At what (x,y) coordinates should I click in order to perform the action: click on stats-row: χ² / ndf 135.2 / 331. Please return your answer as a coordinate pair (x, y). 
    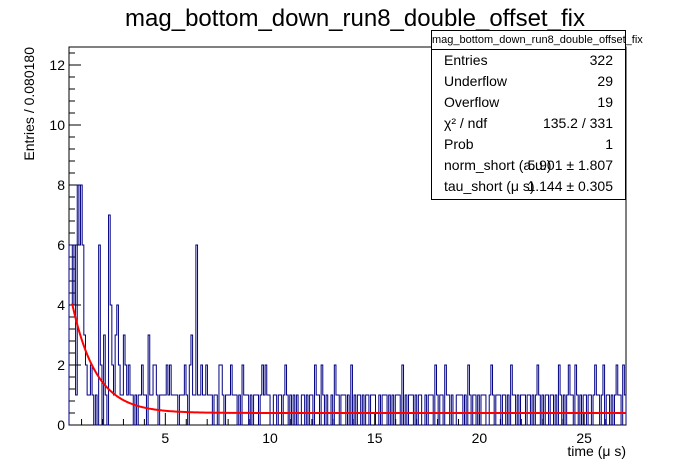
    Looking at the image, I should click on (528, 123).